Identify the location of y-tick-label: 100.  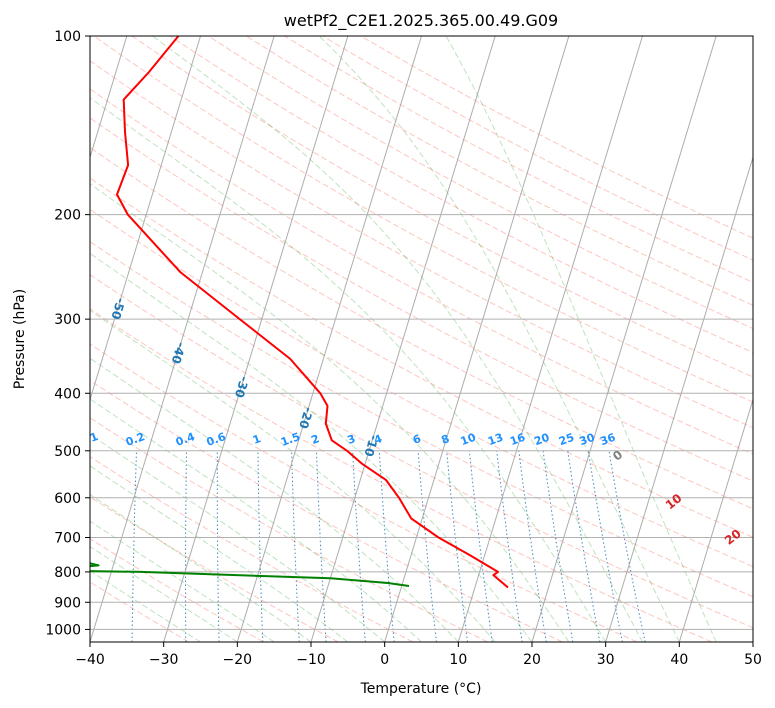
(67, 37).